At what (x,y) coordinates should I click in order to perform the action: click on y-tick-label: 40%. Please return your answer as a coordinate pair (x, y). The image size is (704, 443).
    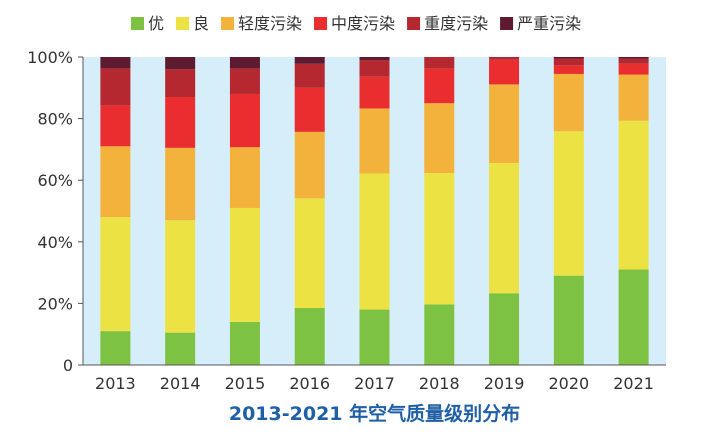
    Looking at the image, I should click on (55, 242).